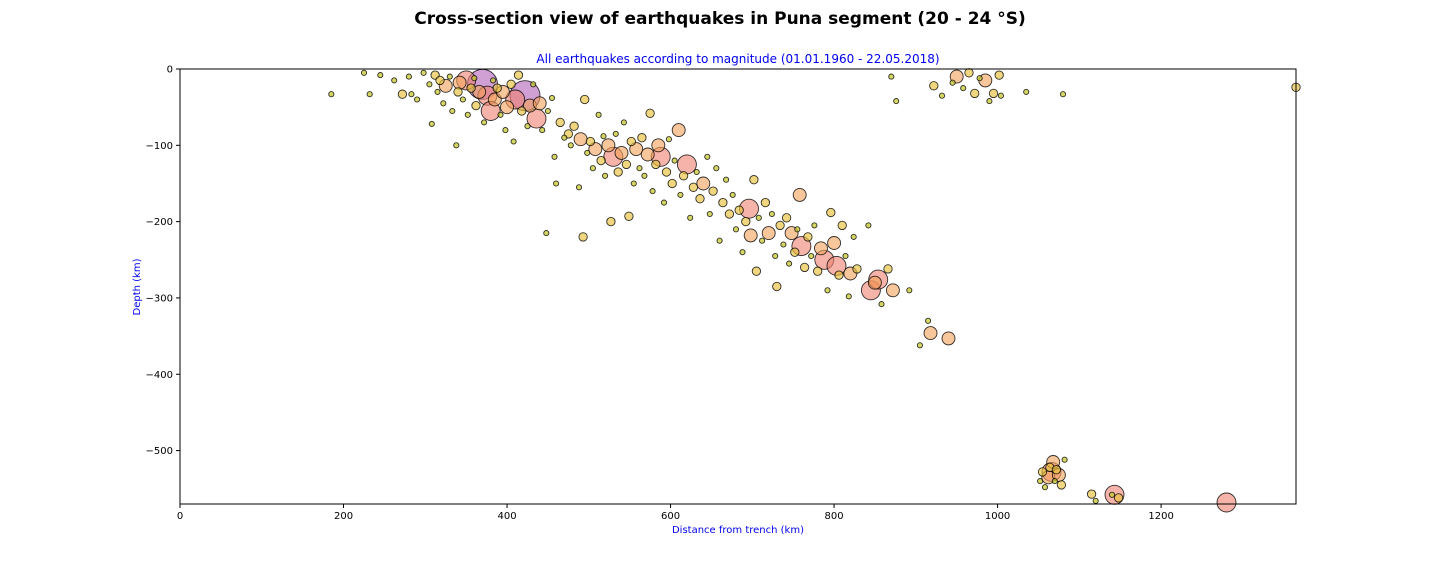  Describe the element at coordinates (738, 530) in the screenshot. I see `x-axis-label: Distance from trench (km)` at that location.